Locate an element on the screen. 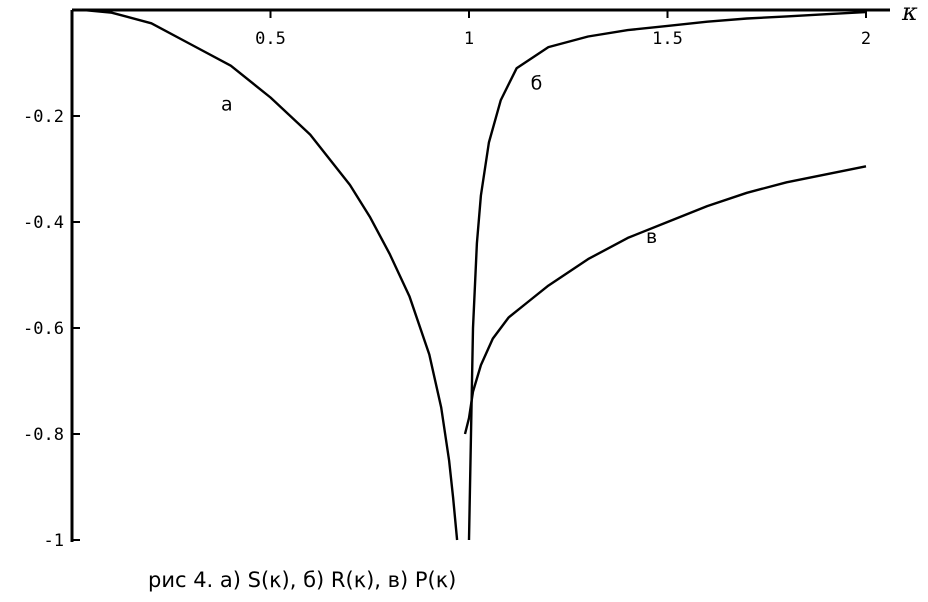  y-tick-label: -0.8 is located at coordinates (43, 435).